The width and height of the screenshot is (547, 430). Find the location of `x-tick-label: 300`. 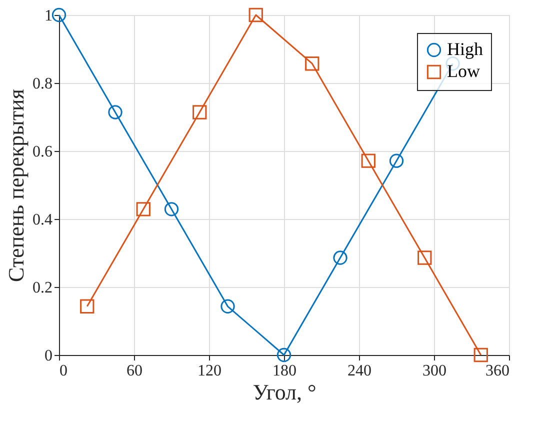

x-tick-label: 300 is located at coordinates (434, 371).